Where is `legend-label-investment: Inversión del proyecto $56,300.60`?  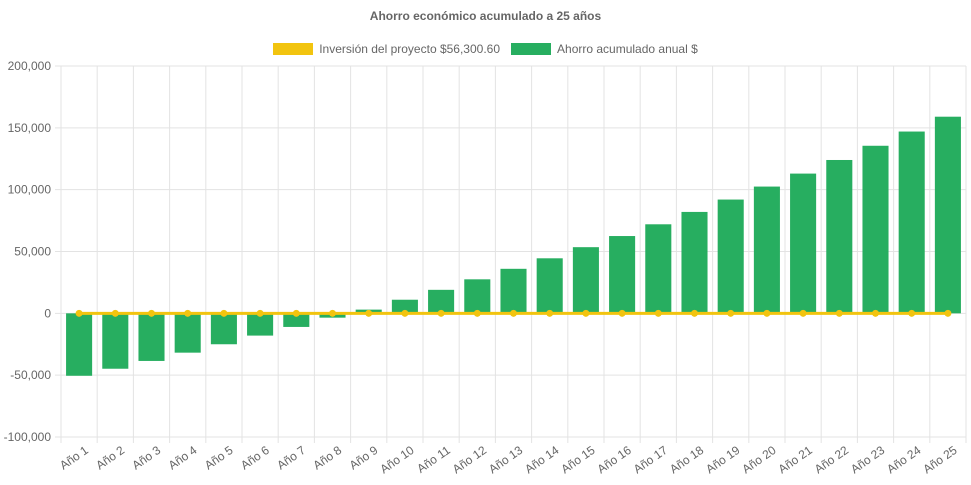
legend-label-investment: Inversión del proyecto $56,300.60 is located at coordinates (410, 49).